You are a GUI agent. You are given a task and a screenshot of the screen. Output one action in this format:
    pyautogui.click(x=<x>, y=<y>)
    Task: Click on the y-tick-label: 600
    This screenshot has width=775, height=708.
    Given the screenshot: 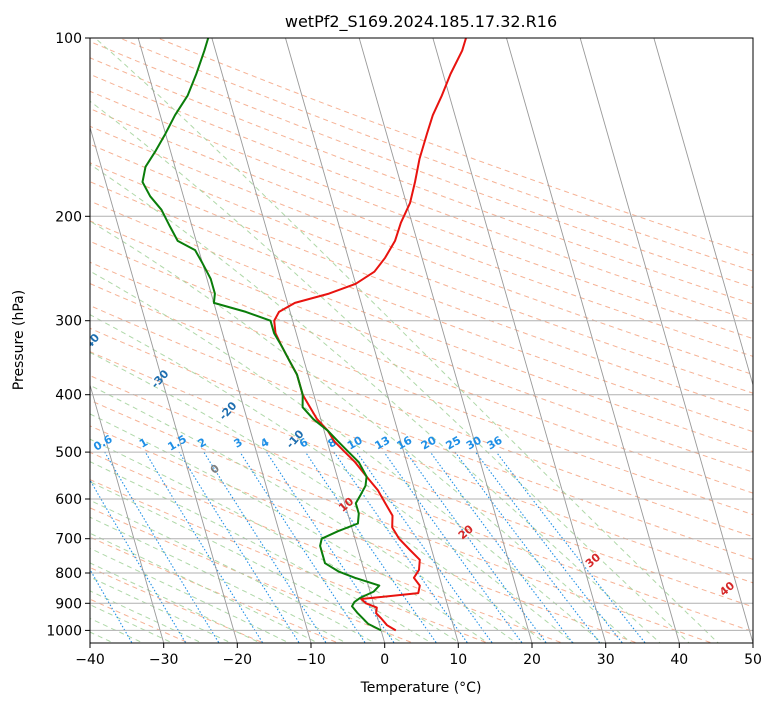 What is the action you would take?
    pyautogui.click(x=68, y=500)
    